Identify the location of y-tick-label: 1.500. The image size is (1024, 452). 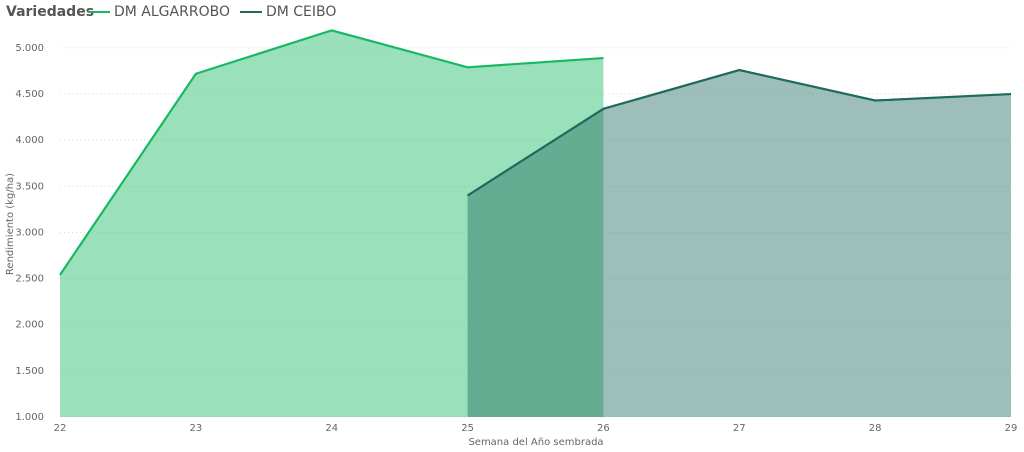
(29, 371).